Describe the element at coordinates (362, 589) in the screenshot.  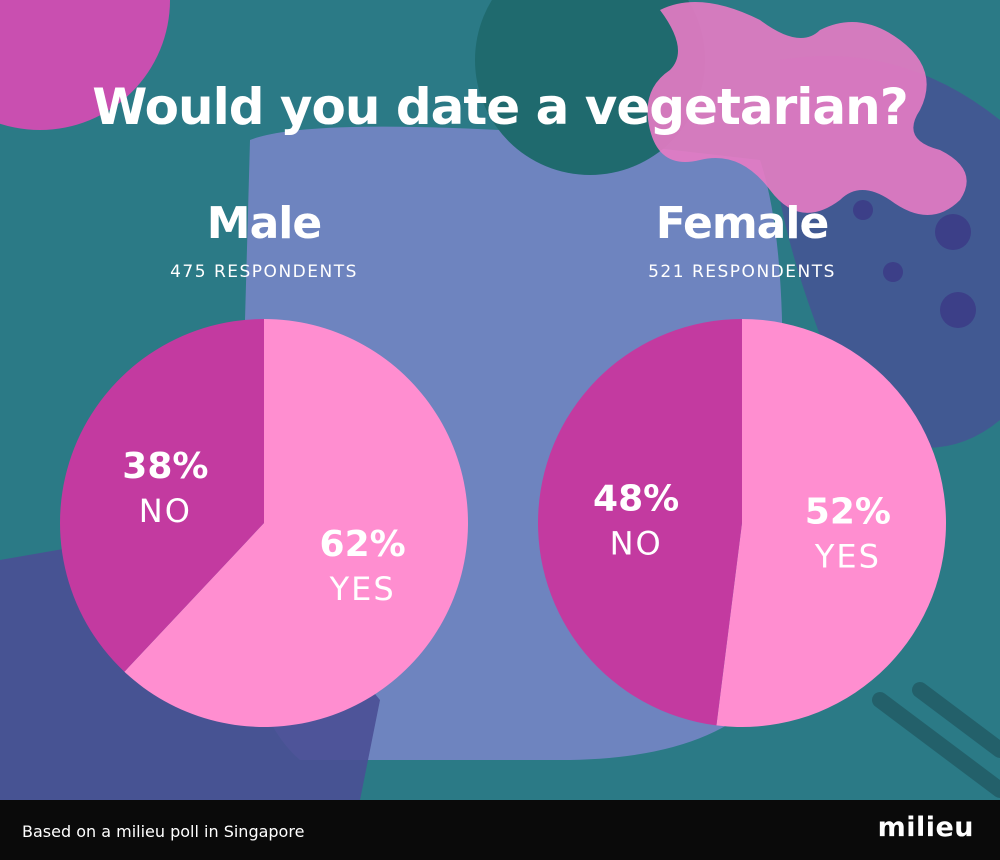
I see `male-yes-category-label: YES` at that location.